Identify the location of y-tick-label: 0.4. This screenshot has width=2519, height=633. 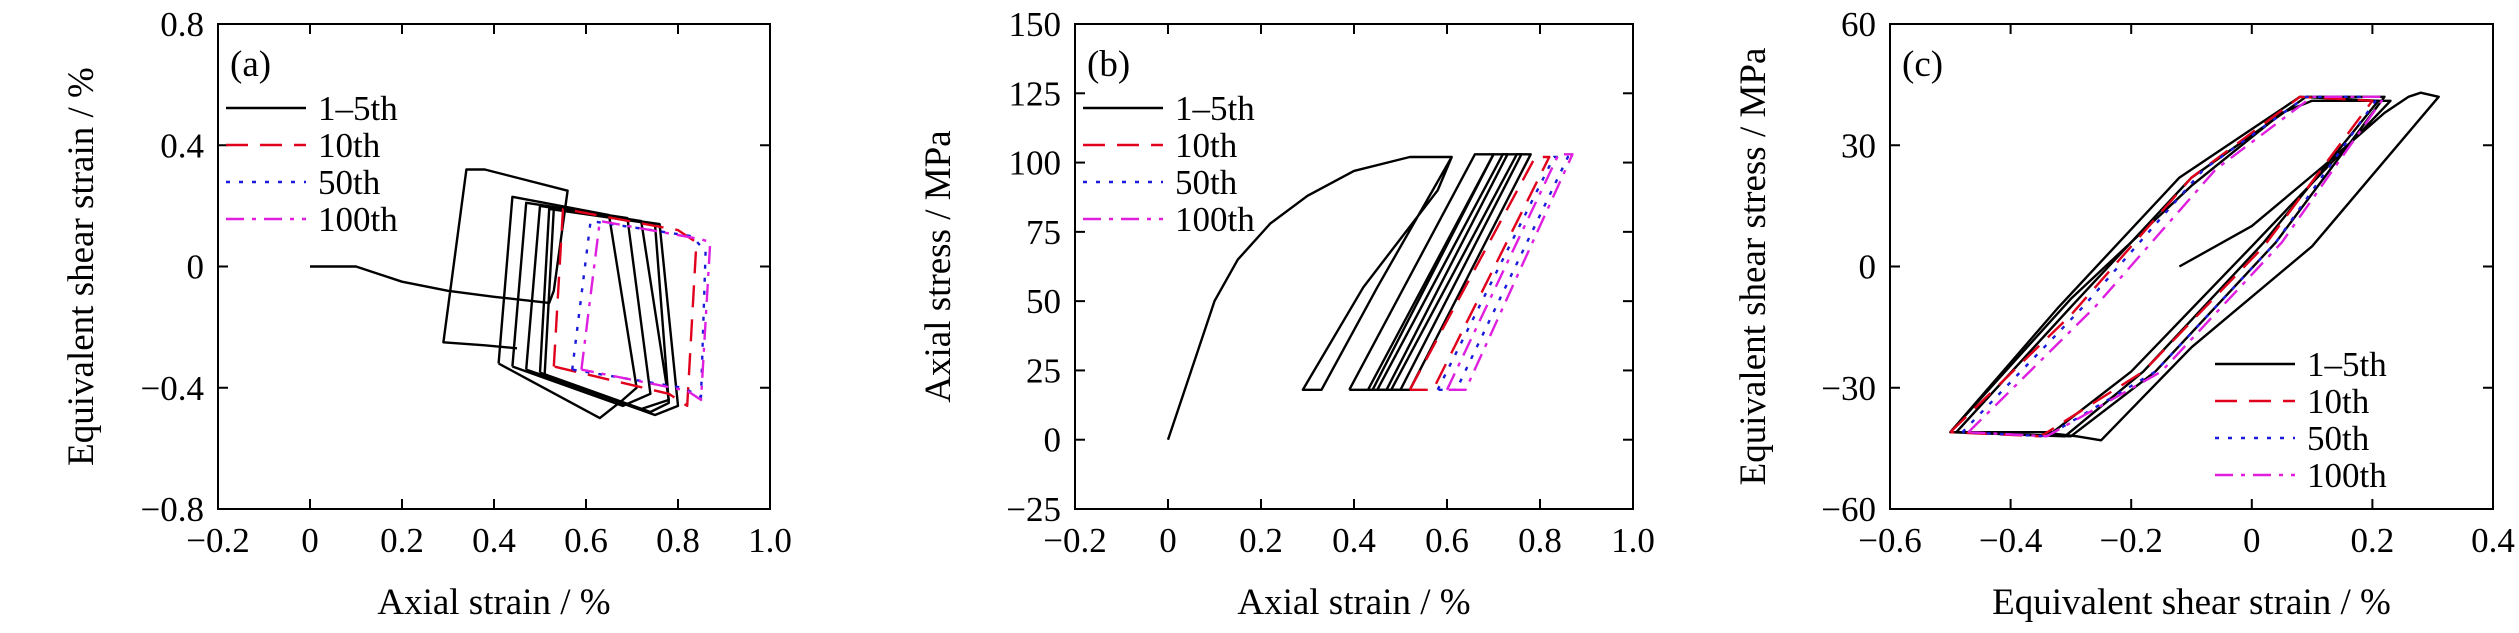
(182, 145).